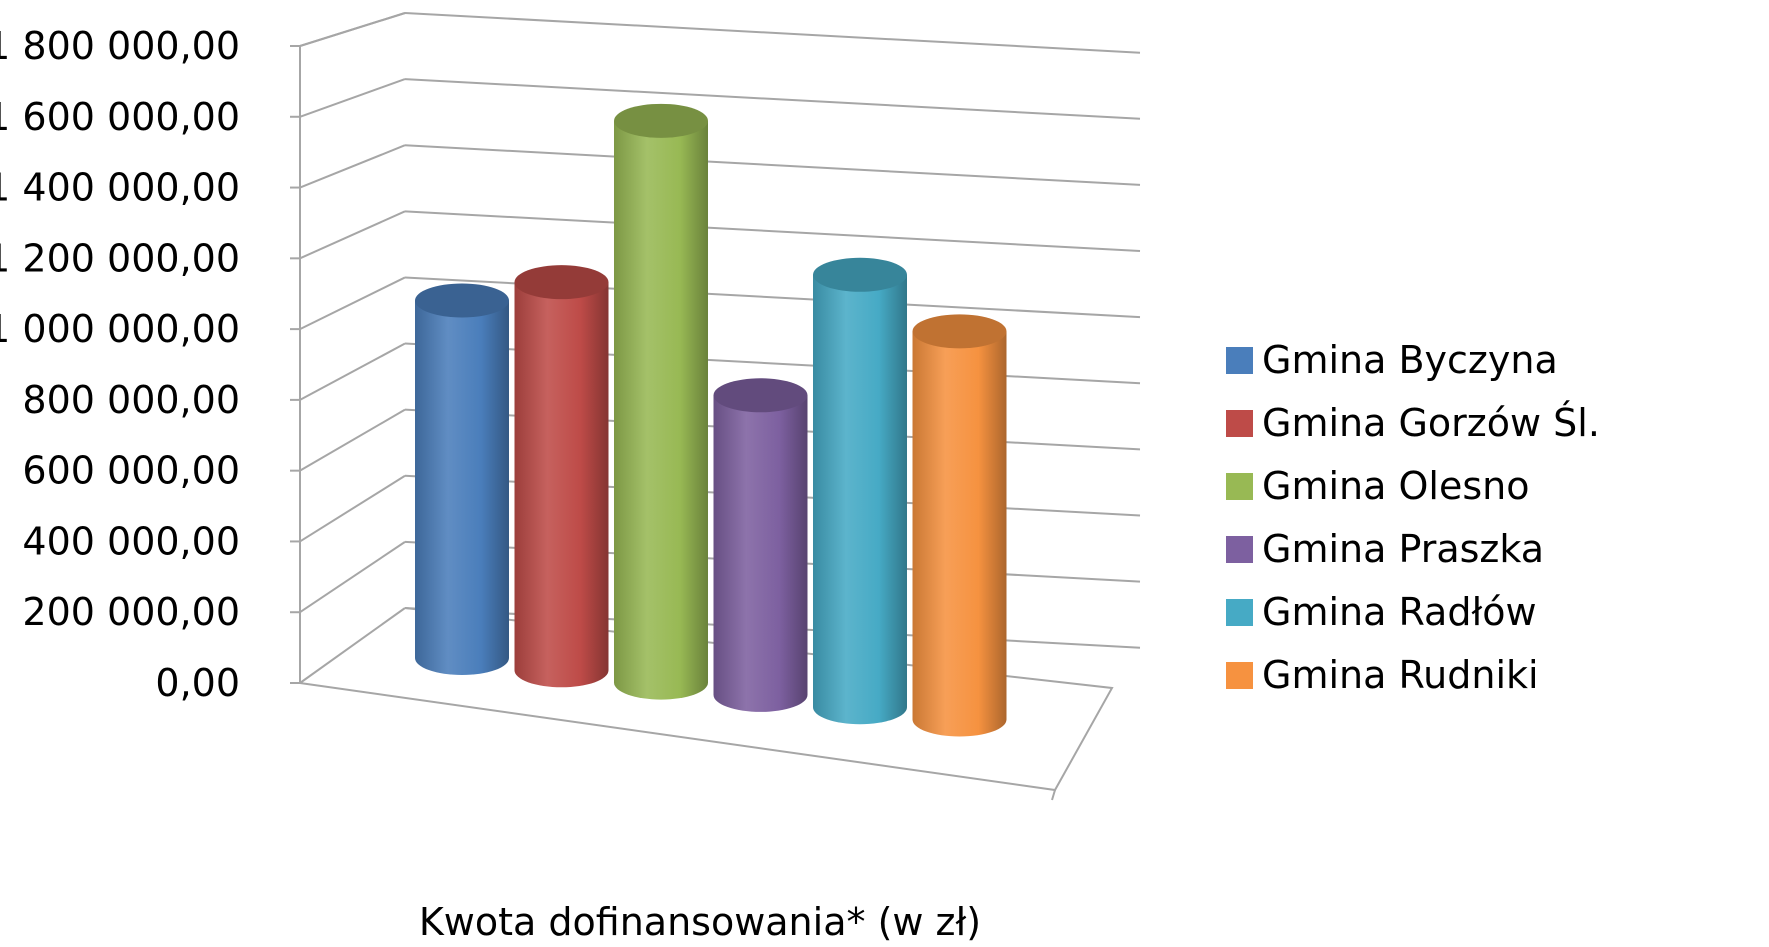 Image resolution: width=1769 pixels, height=947 pixels. What do you see at coordinates (120, 258) in the screenshot?
I see `y-tick-label: 1 200 000,00` at bounding box center [120, 258].